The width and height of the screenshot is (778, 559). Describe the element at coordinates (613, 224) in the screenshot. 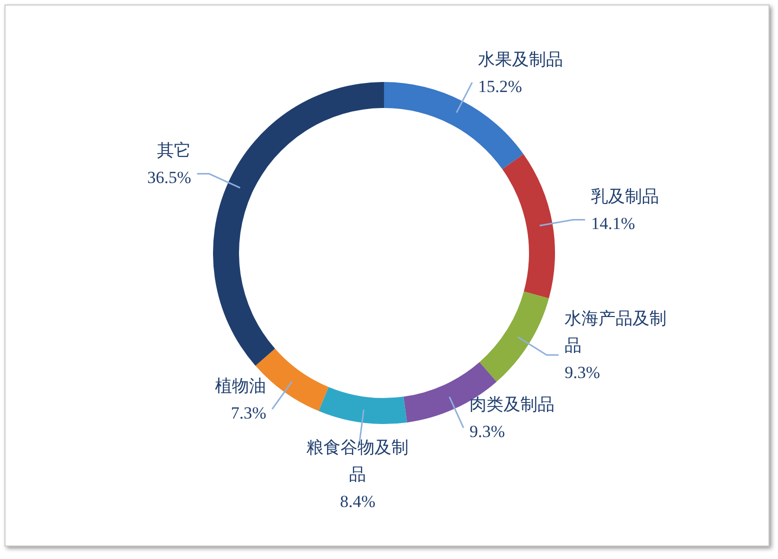

I see `data-label: 14.1%` at that location.